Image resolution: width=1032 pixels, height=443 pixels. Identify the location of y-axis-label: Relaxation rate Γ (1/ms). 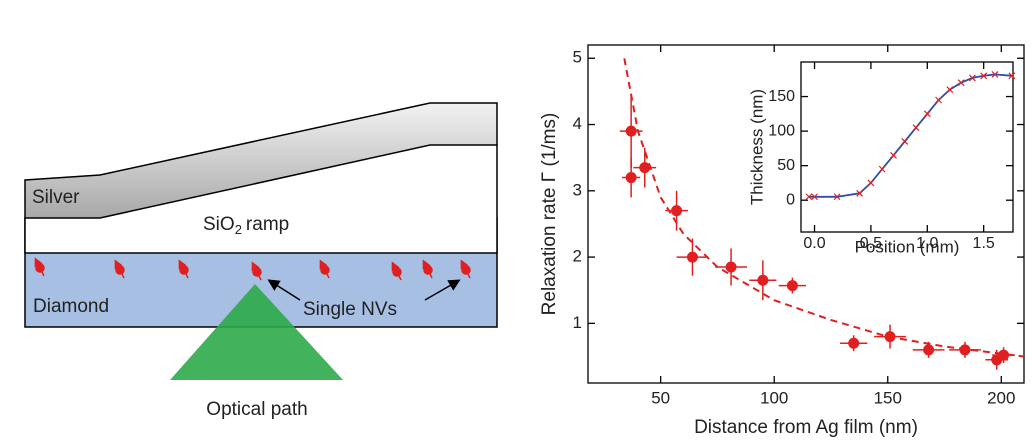
(549, 214).